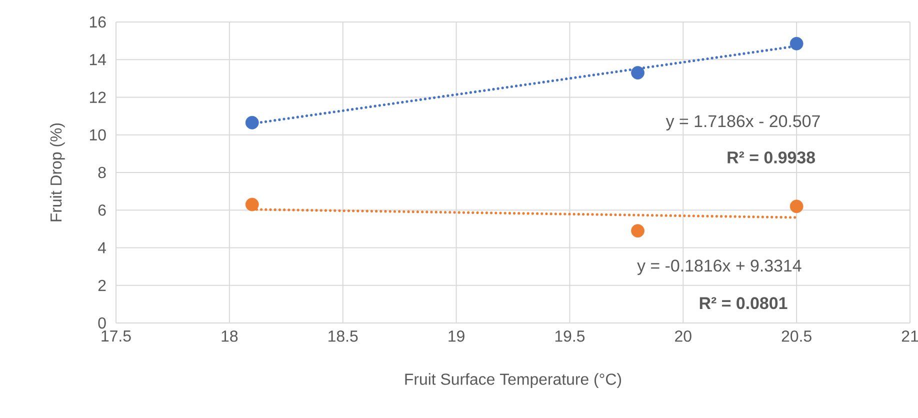  I want to click on y-tick-label: 2, so click(102, 285).